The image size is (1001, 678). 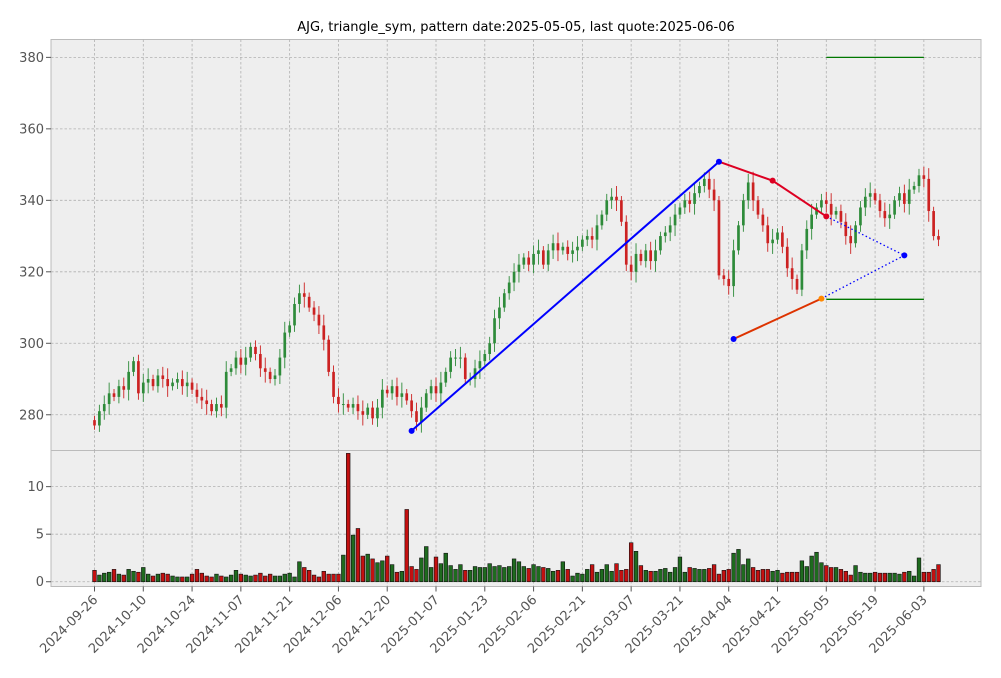 I want to click on price-axis: 280 300 320 340 360 380, so click(x=35, y=237).